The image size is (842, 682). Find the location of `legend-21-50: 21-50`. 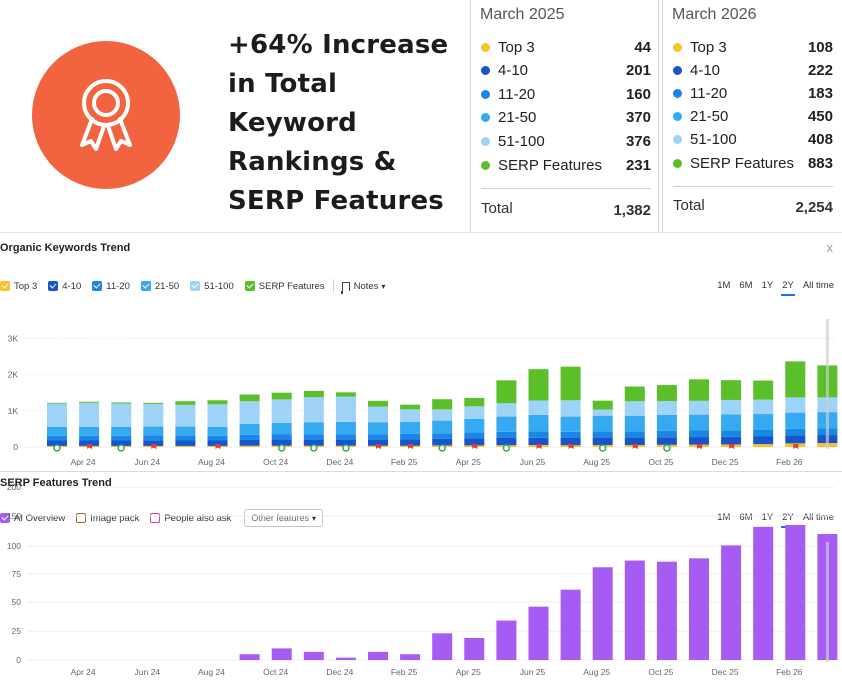

legend-21-50: 21-50 is located at coordinates (159, 286).